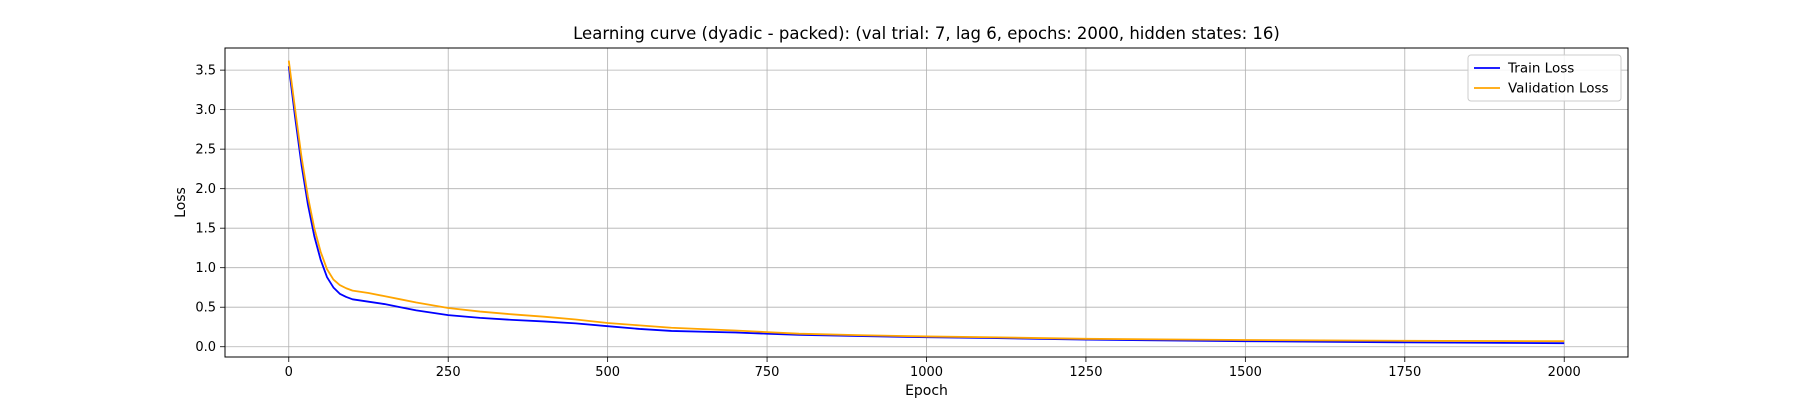 The height and width of the screenshot is (400, 1800). What do you see at coordinates (1245, 372) in the screenshot?
I see `x-tick-label: 1500` at bounding box center [1245, 372].